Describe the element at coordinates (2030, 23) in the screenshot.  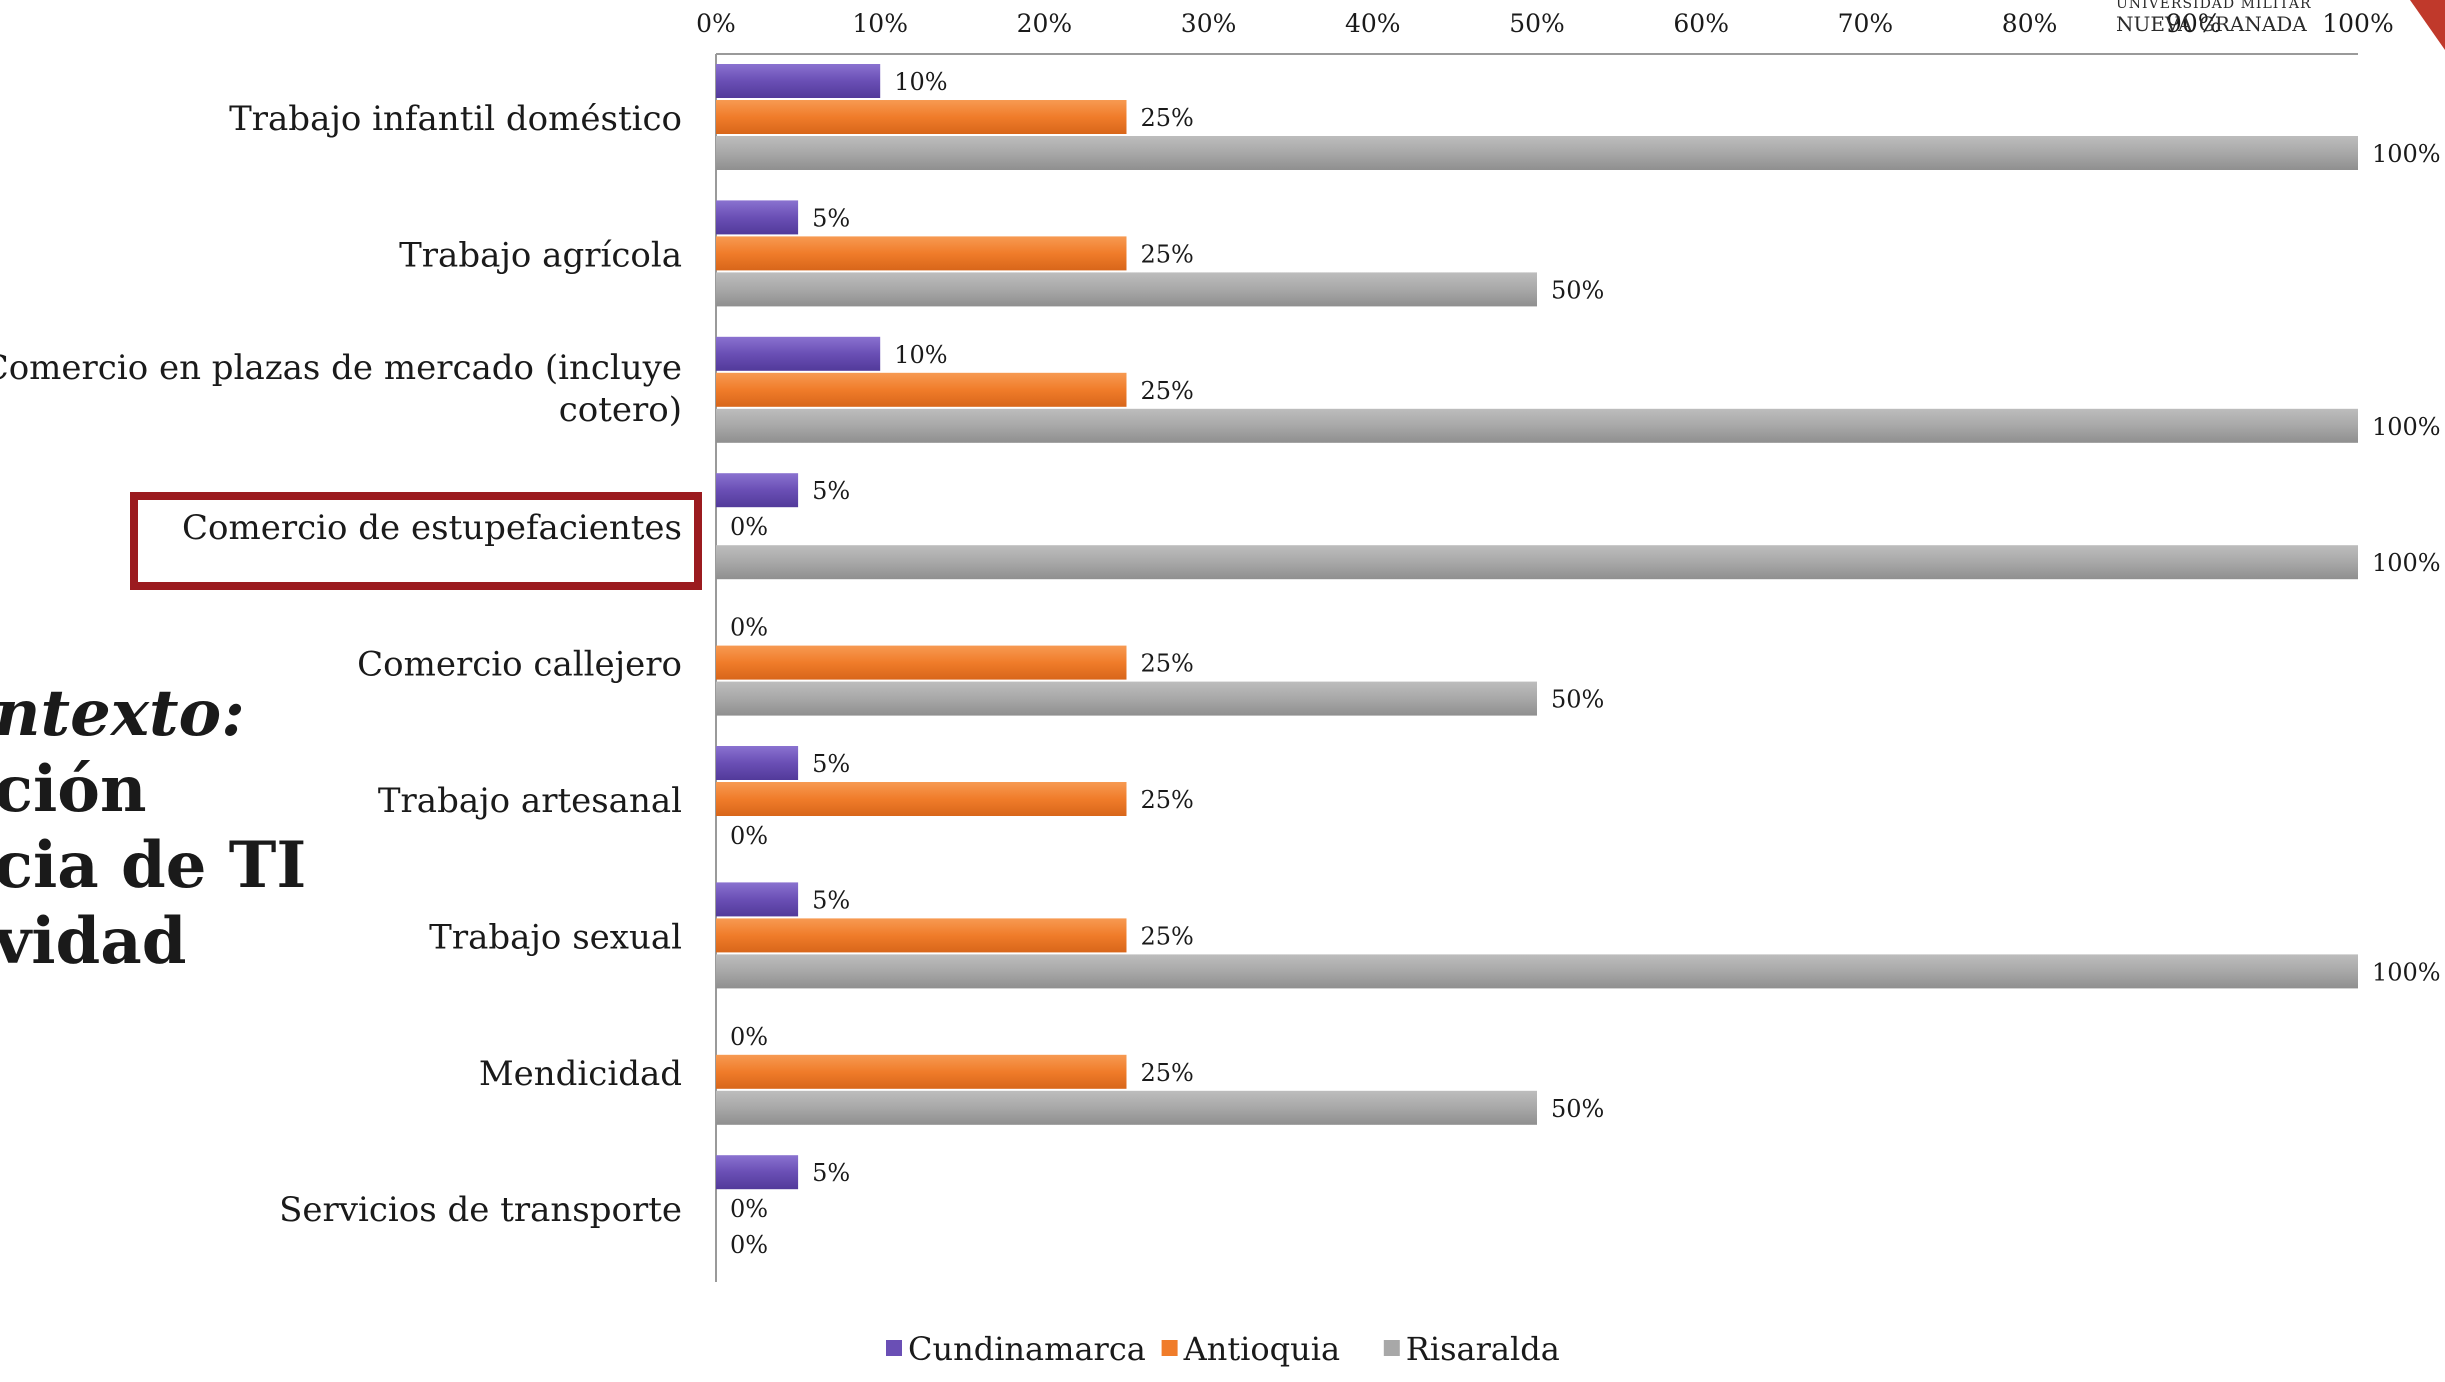
I see `x-tick-label: 80%` at that location.